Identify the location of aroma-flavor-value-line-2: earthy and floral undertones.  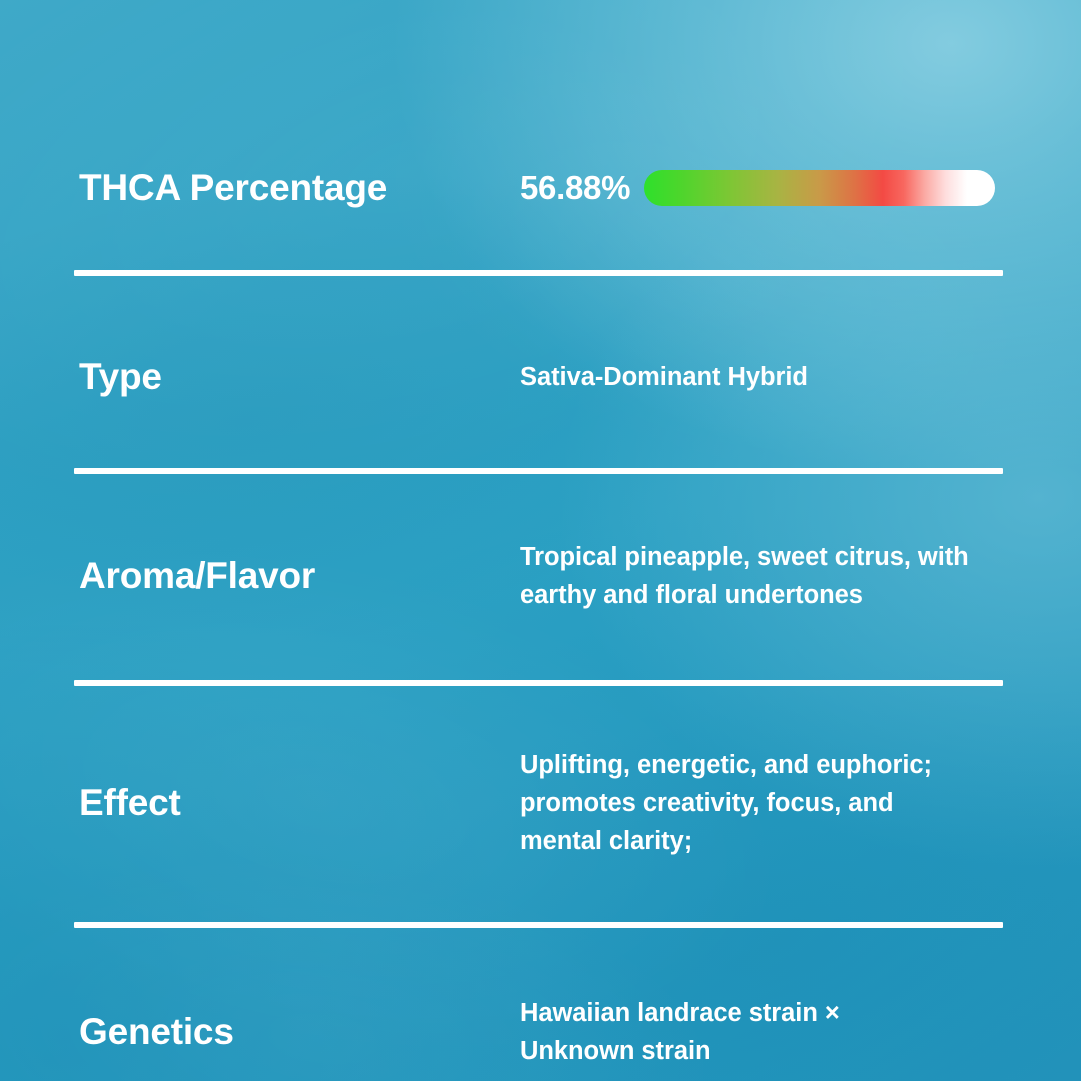
(691, 595).